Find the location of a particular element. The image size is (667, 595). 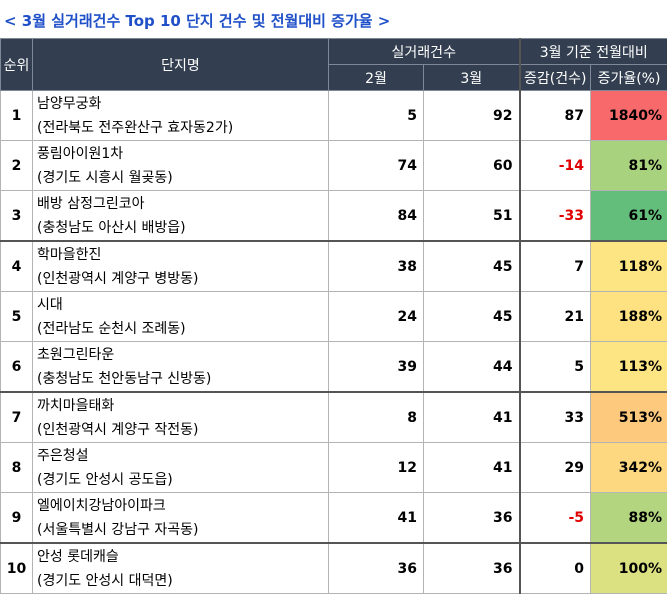

rank-cell: 5 is located at coordinates (16, 316).